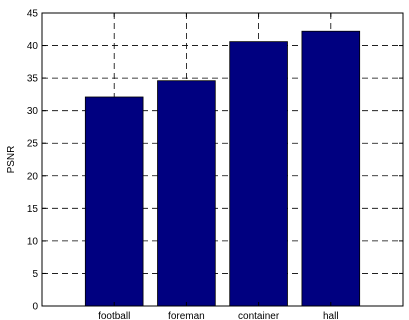 This screenshot has height=320, width=409. Describe the element at coordinates (33, 209) in the screenshot. I see `y-tick-label: 15` at that location.